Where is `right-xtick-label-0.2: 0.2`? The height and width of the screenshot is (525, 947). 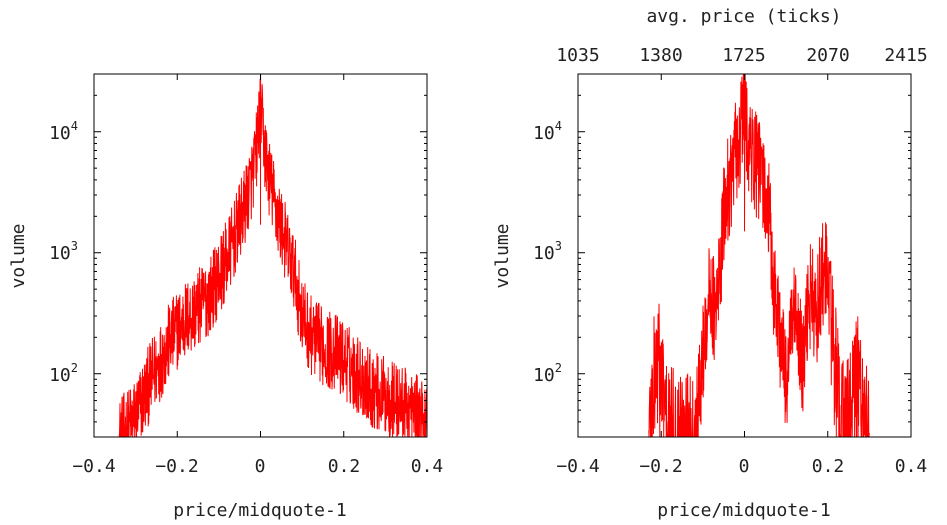 right-xtick-label-0.2: 0.2 is located at coordinates (828, 466).